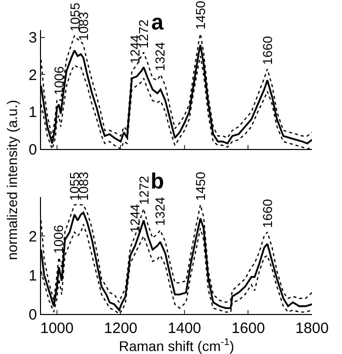  Describe the element at coordinates (176, 345) in the screenshot. I see `x-axis-title: Raman shift (cm$^{-1}$)` at that location.